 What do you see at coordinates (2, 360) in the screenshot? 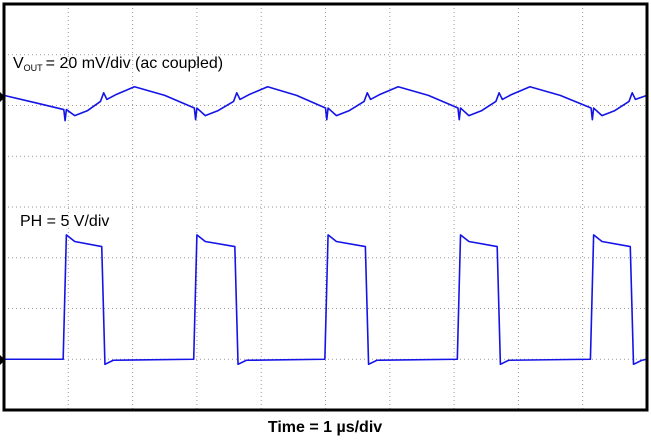
I see `ph-ground-marker` at bounding box center [2, 360].